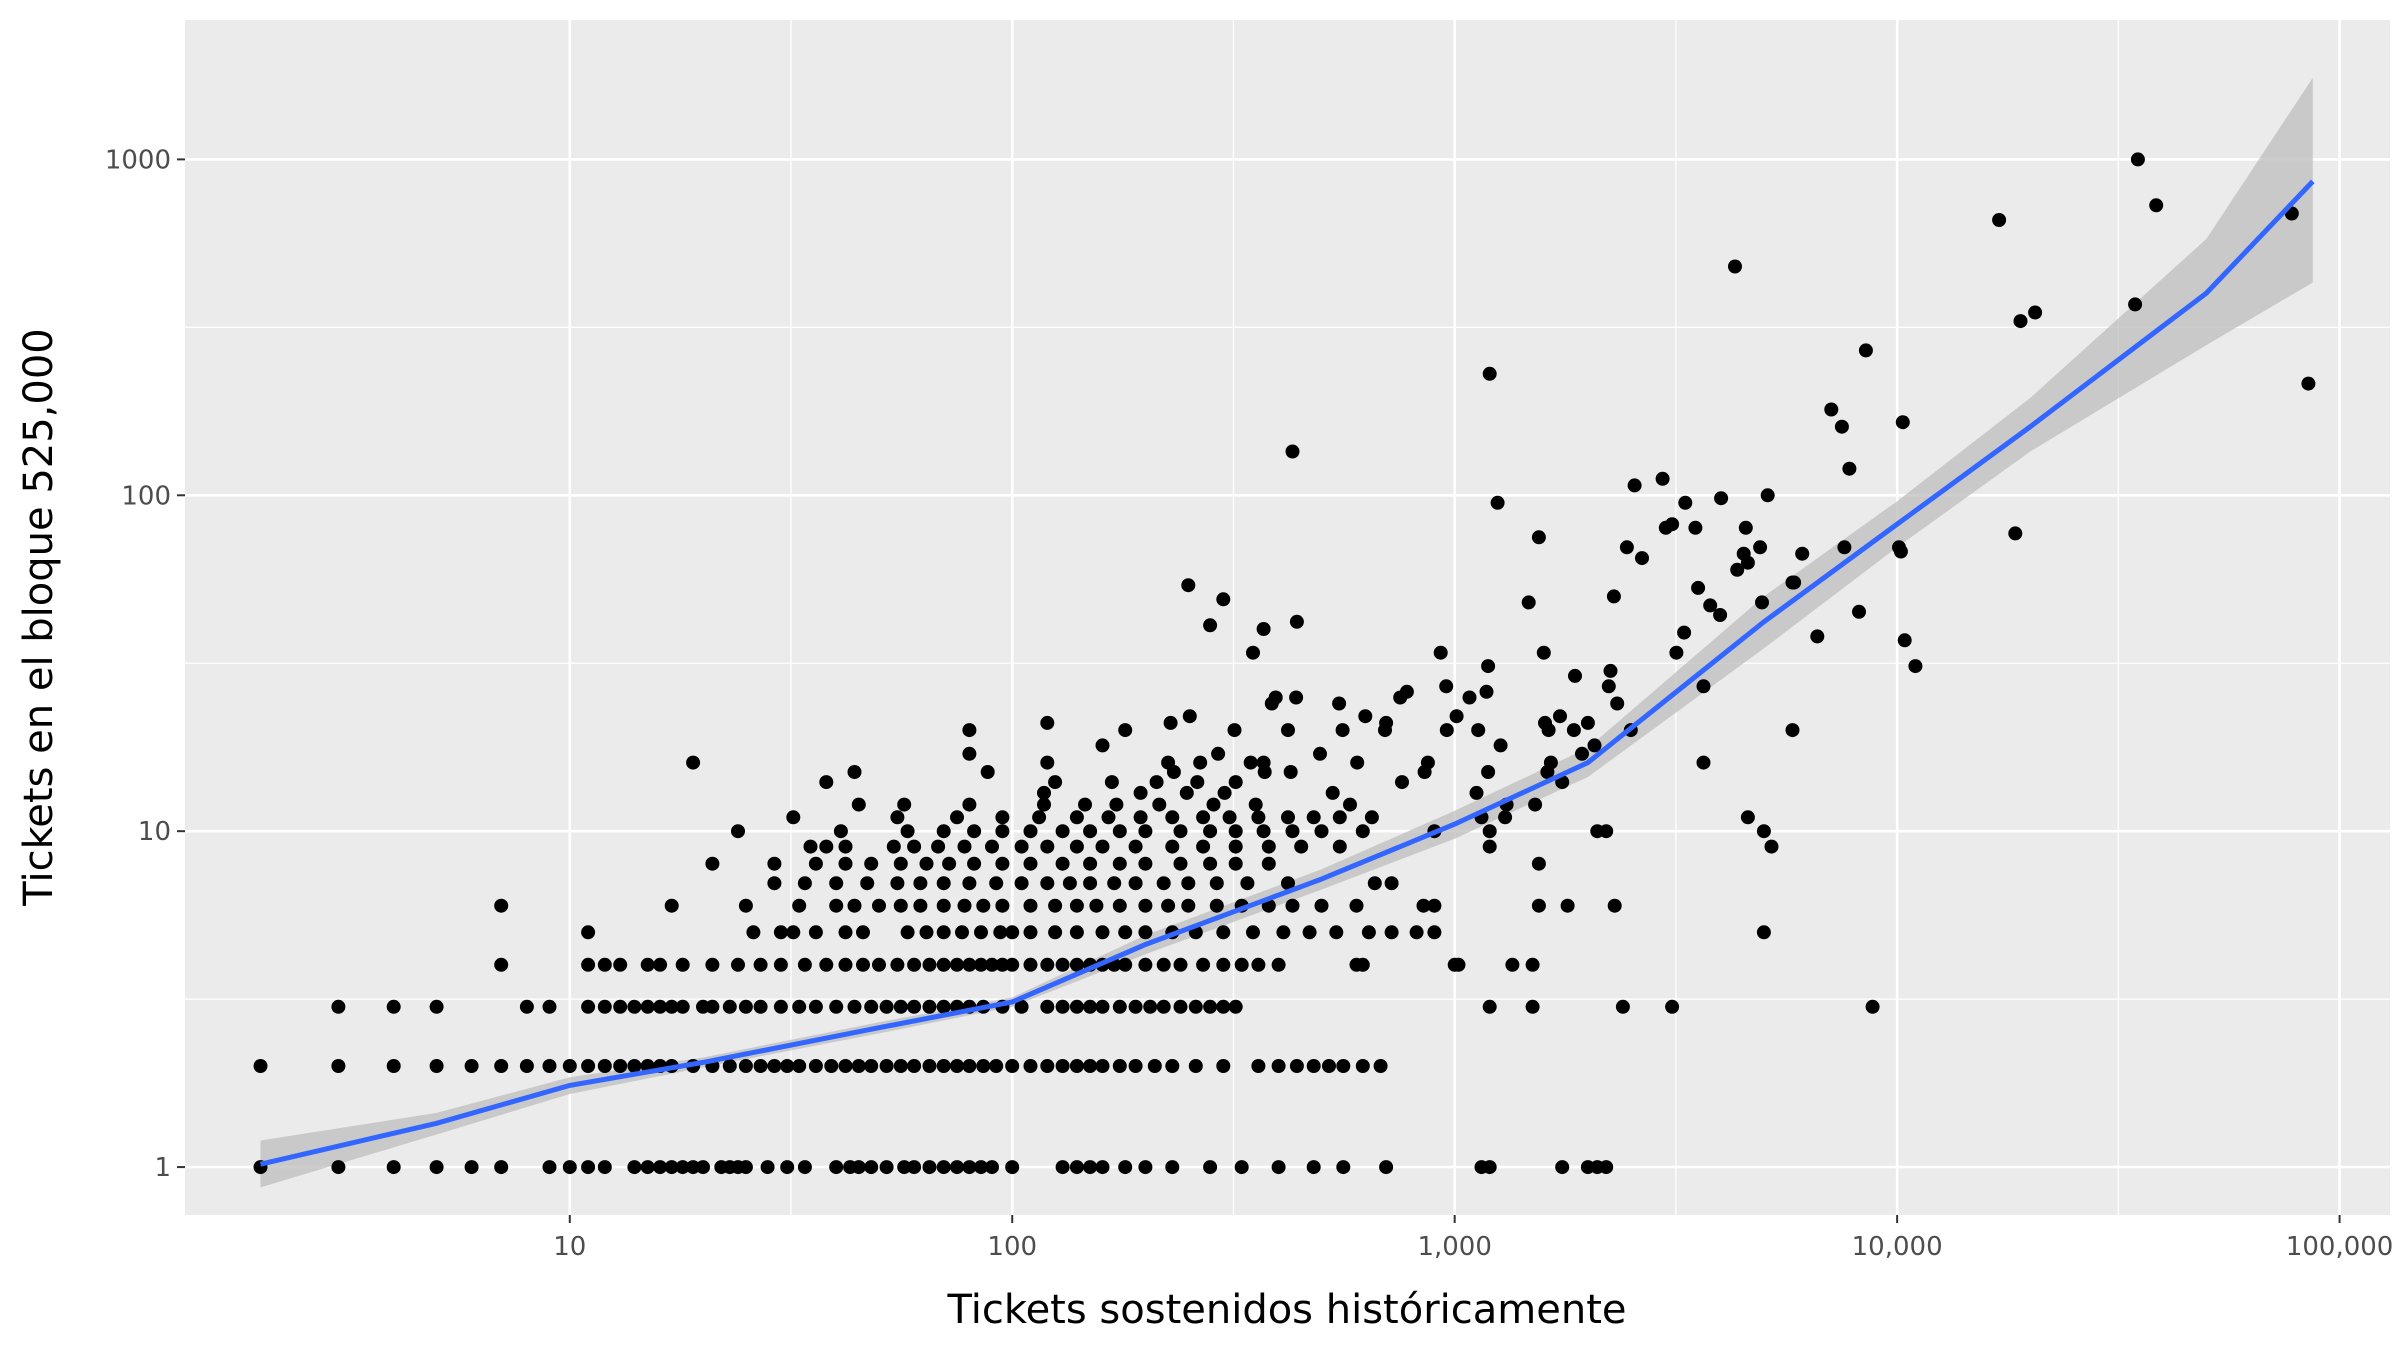 This screenshot has height=1350, width=2400. I want to click on y-tick-label: 1, so click(162, 1168).